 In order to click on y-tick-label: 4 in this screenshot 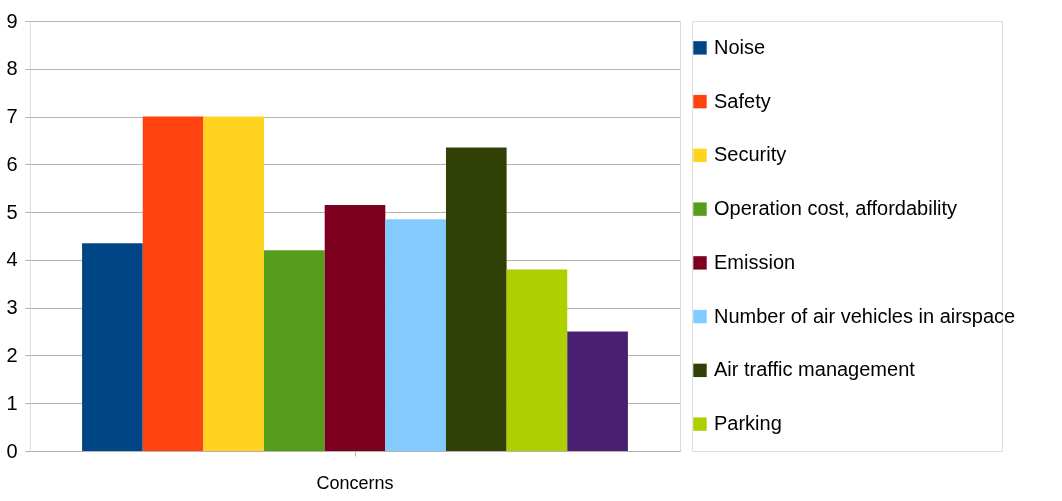, I will do `click(12, 259)`.